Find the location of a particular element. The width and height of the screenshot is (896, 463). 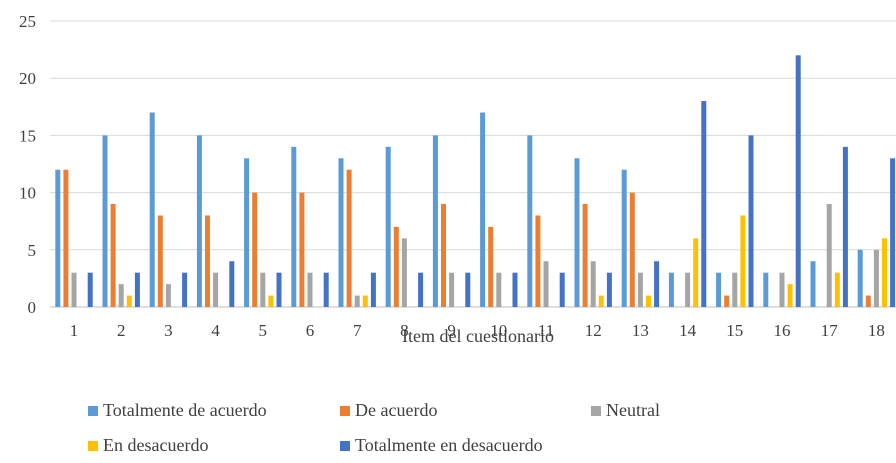

y-tick-label: 20 is located at coordinates (27, 78).